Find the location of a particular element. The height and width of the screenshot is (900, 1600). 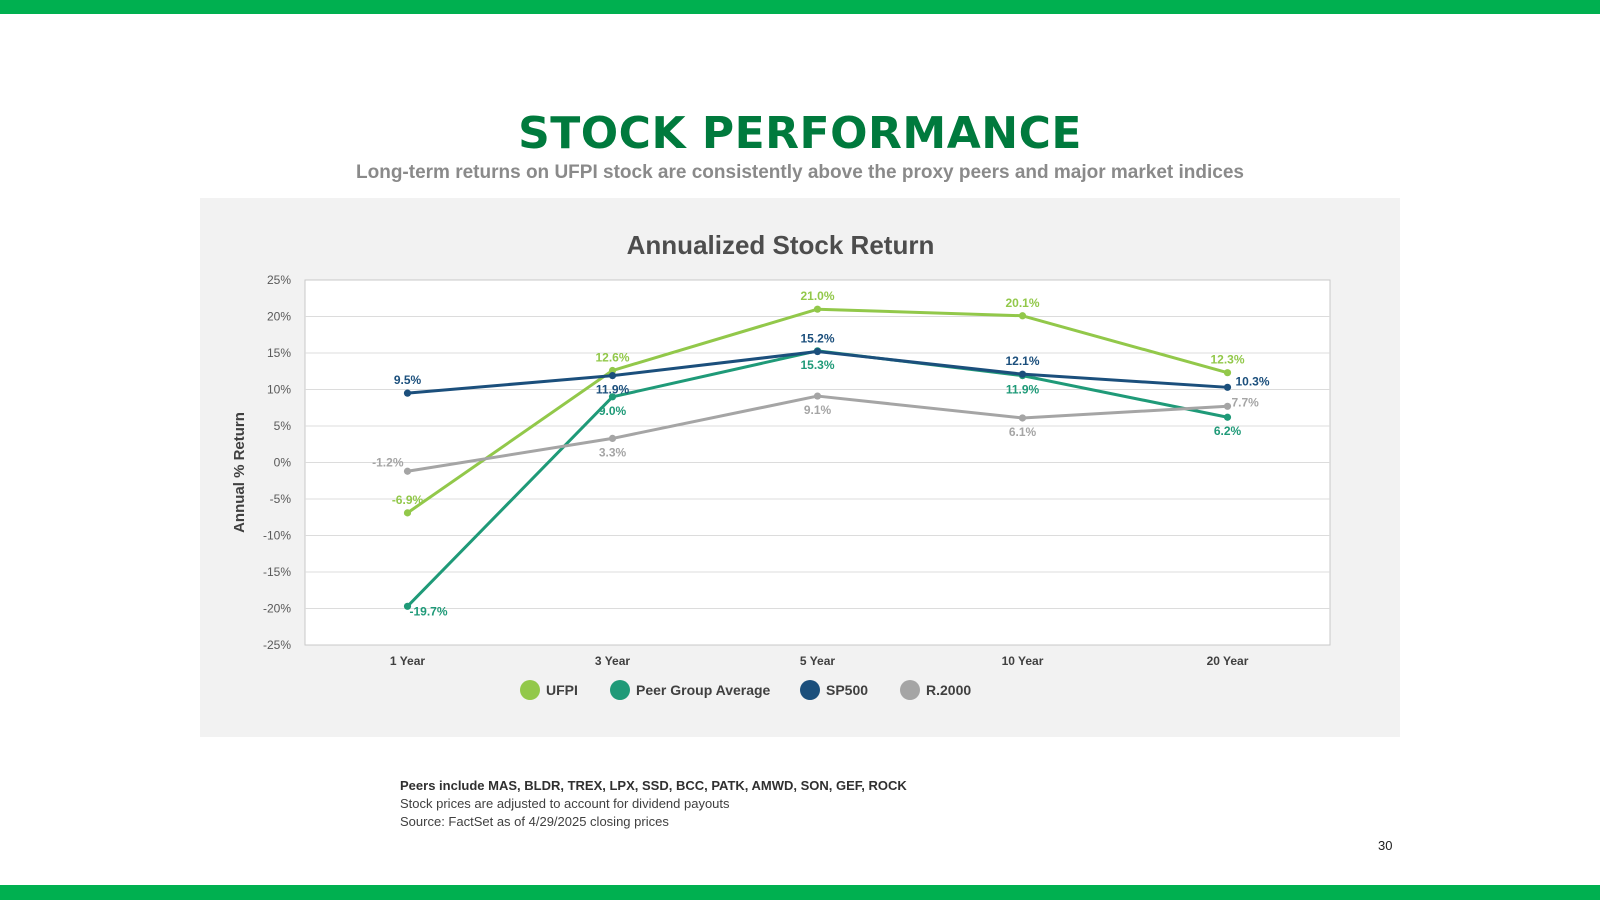

y-tick-label: 25% is located at coordinates (279, 280).